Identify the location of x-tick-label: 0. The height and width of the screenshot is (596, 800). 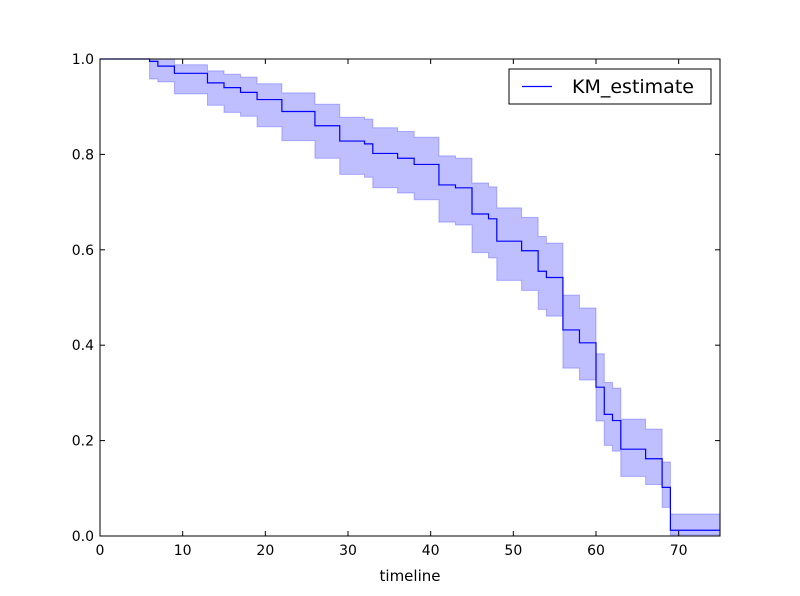
(100, 551).